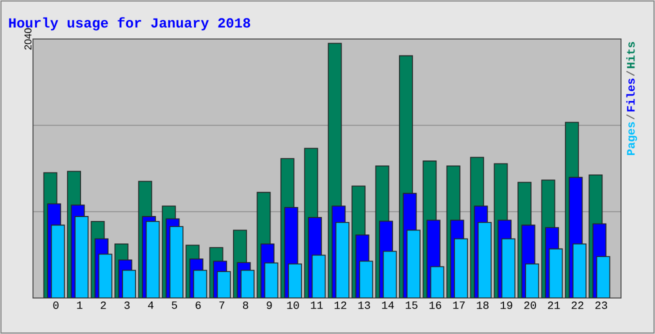 This screenshot has width=655, height=334. Describe the element at coordinates (554, 305) in the screenshot. I see `x-tick-label: 21` at that location.